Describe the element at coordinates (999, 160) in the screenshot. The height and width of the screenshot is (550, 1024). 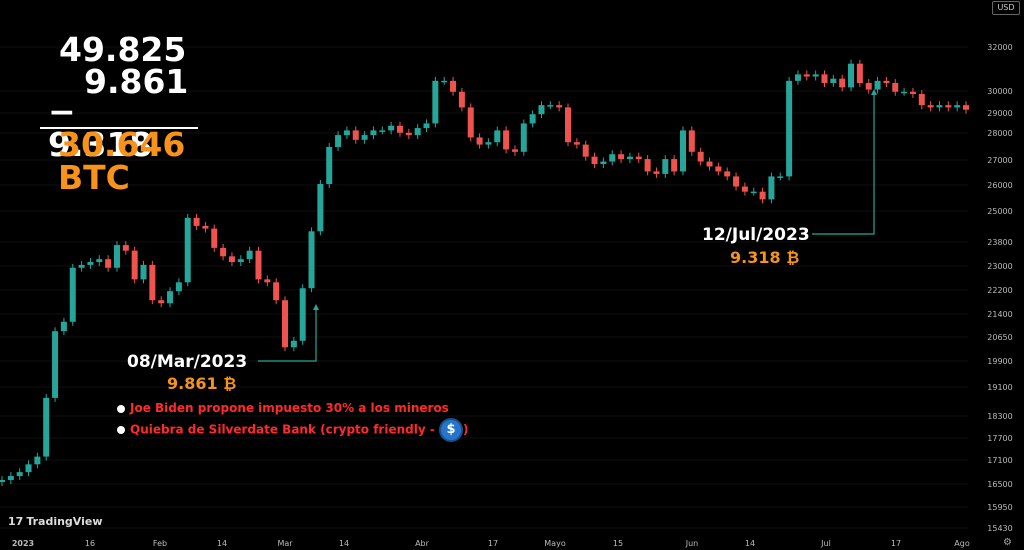
I see `y-tick-label: 27000` at that location.